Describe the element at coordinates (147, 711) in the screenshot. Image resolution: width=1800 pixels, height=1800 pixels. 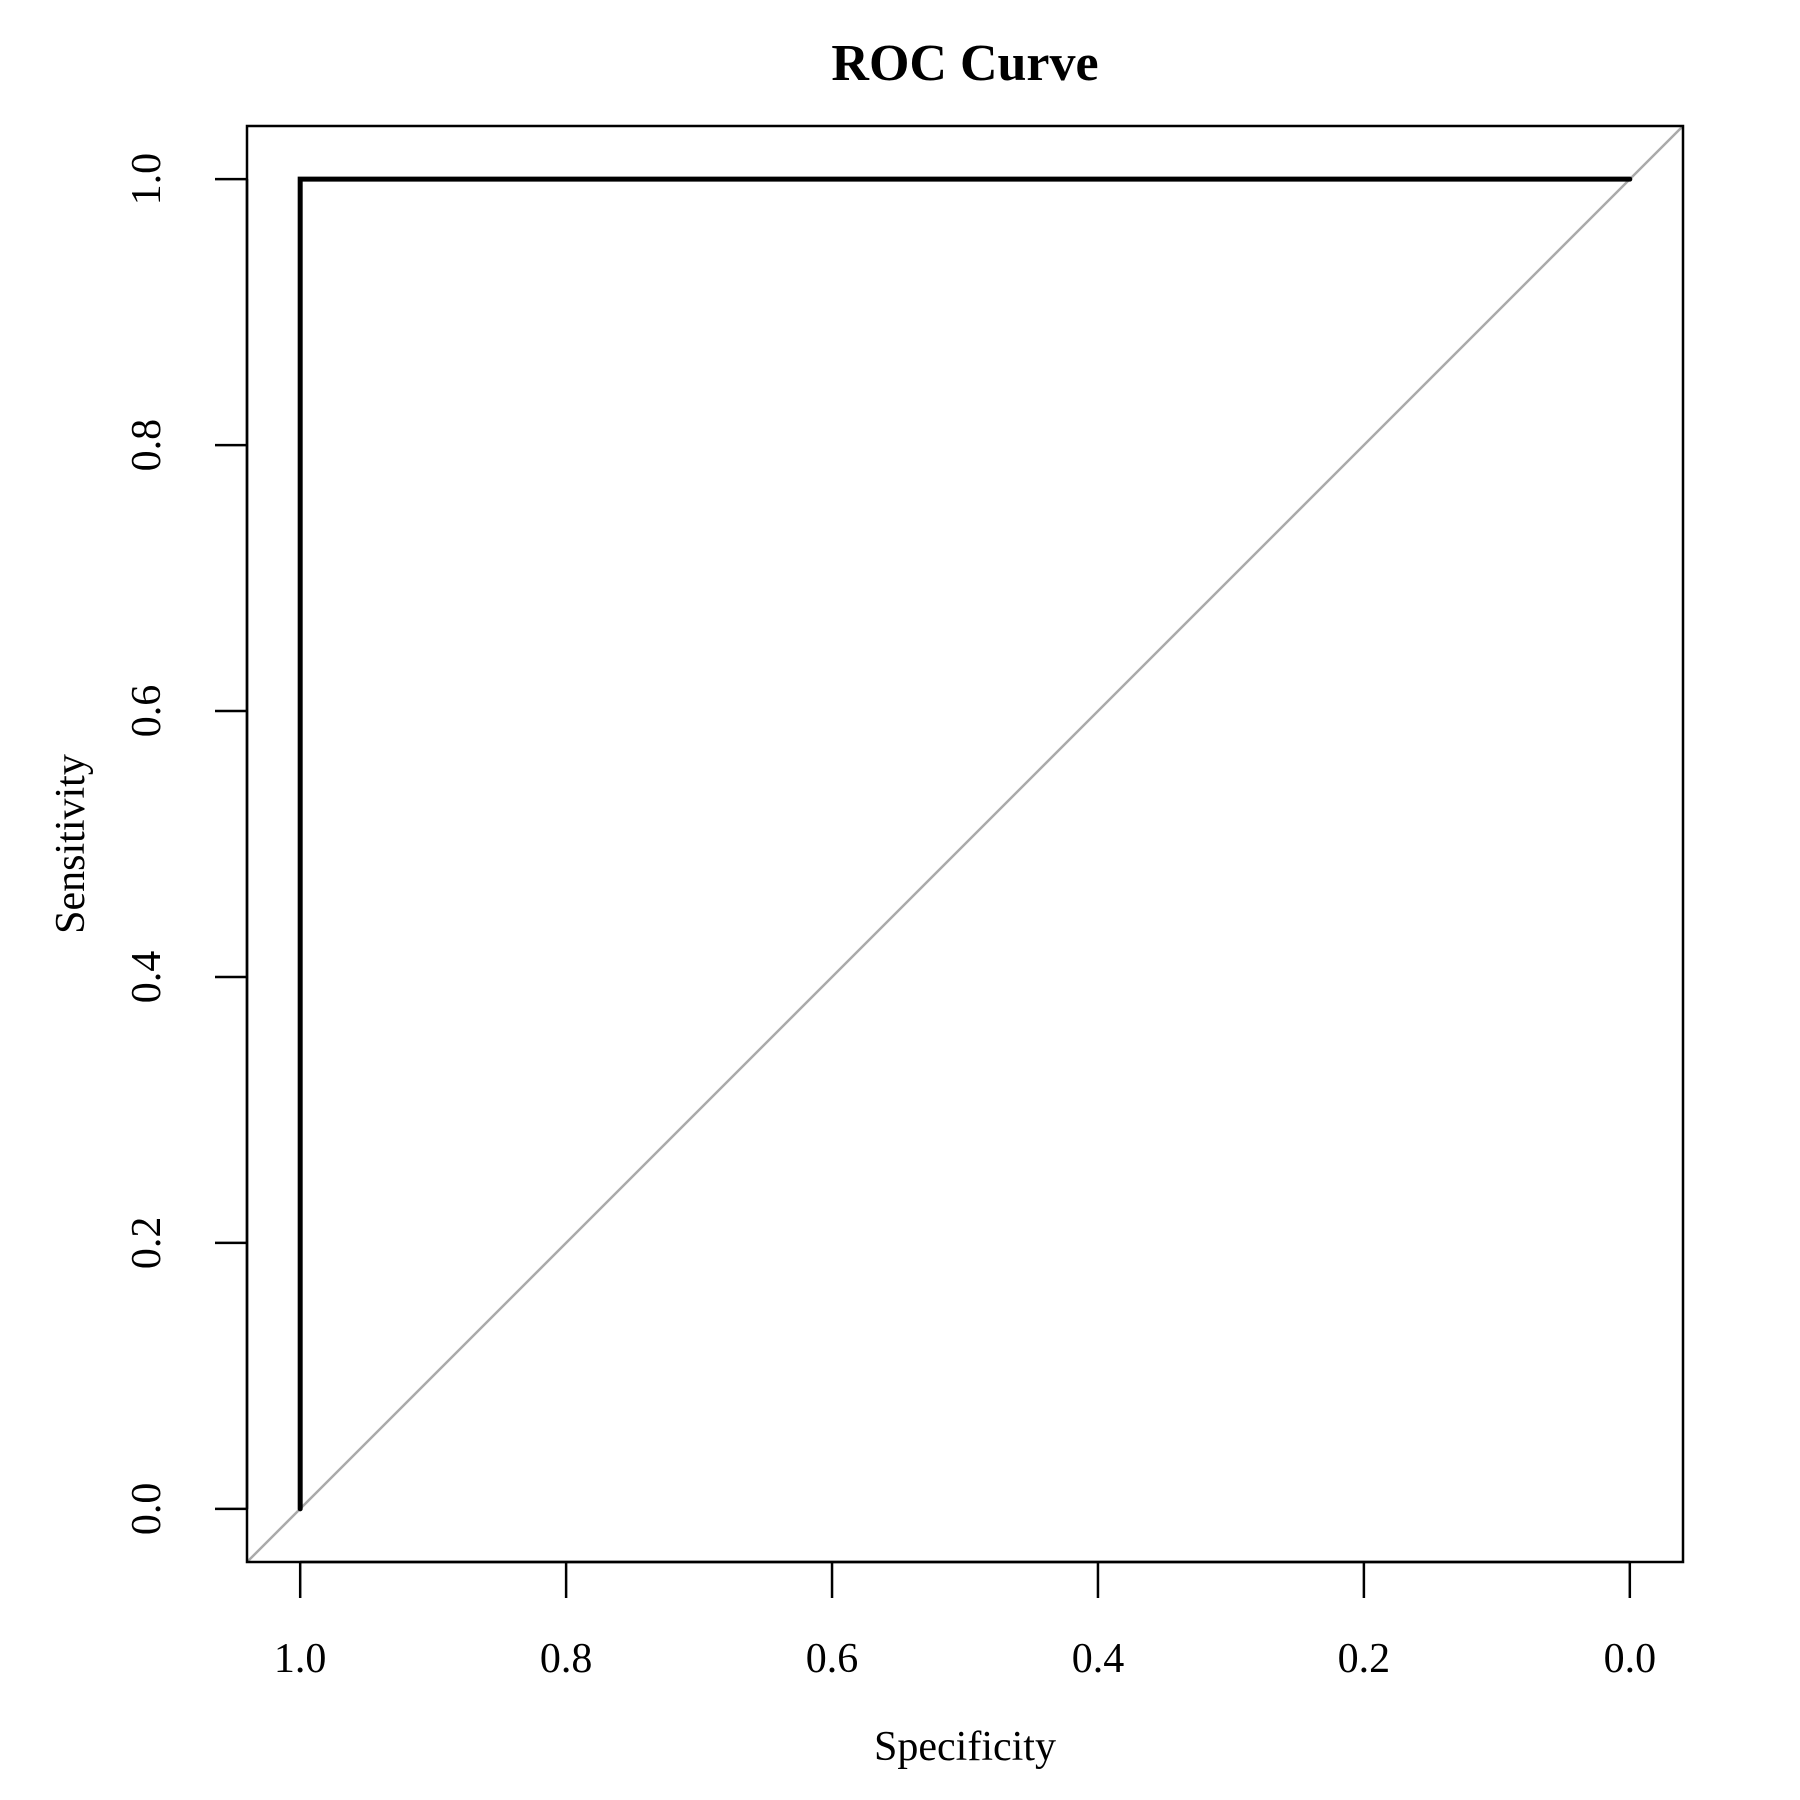
I see `y-tick-label: 0.6` at that location.